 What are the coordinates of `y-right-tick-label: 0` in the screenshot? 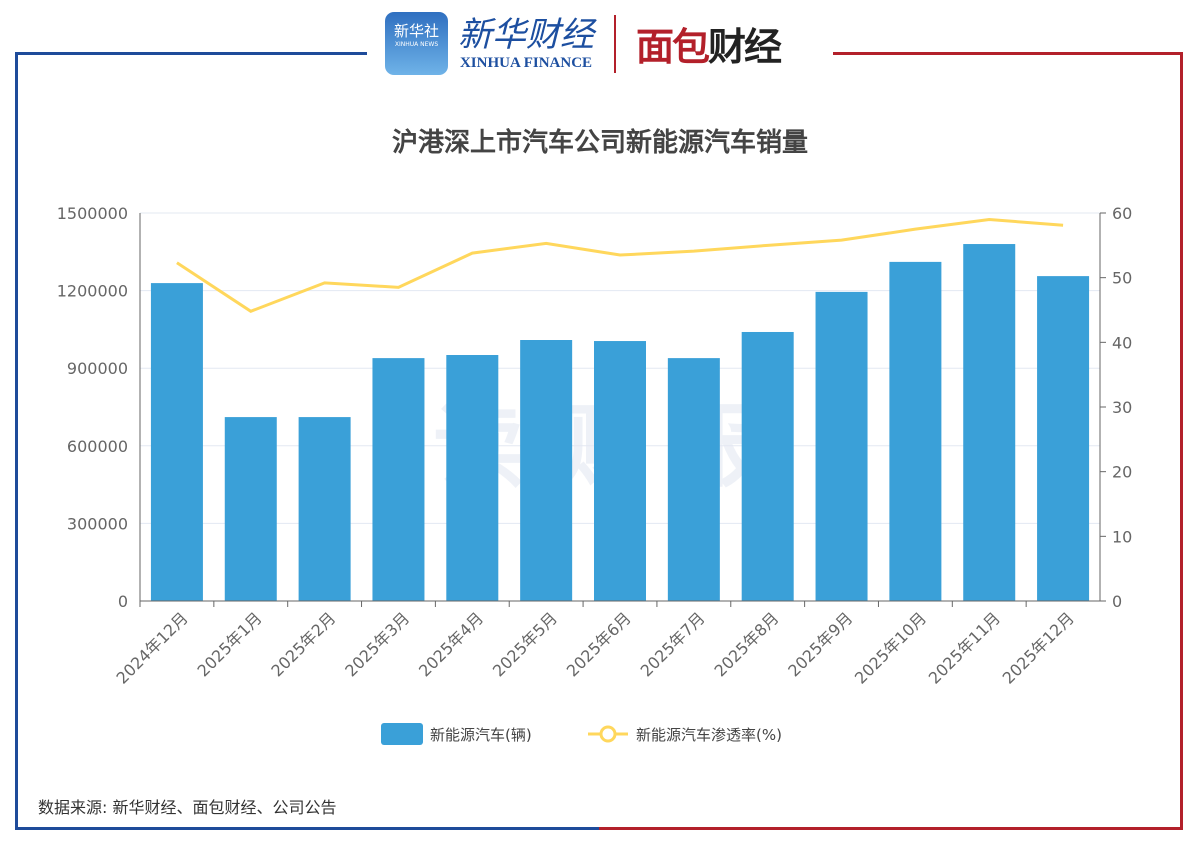 It's located at (1117, 601).